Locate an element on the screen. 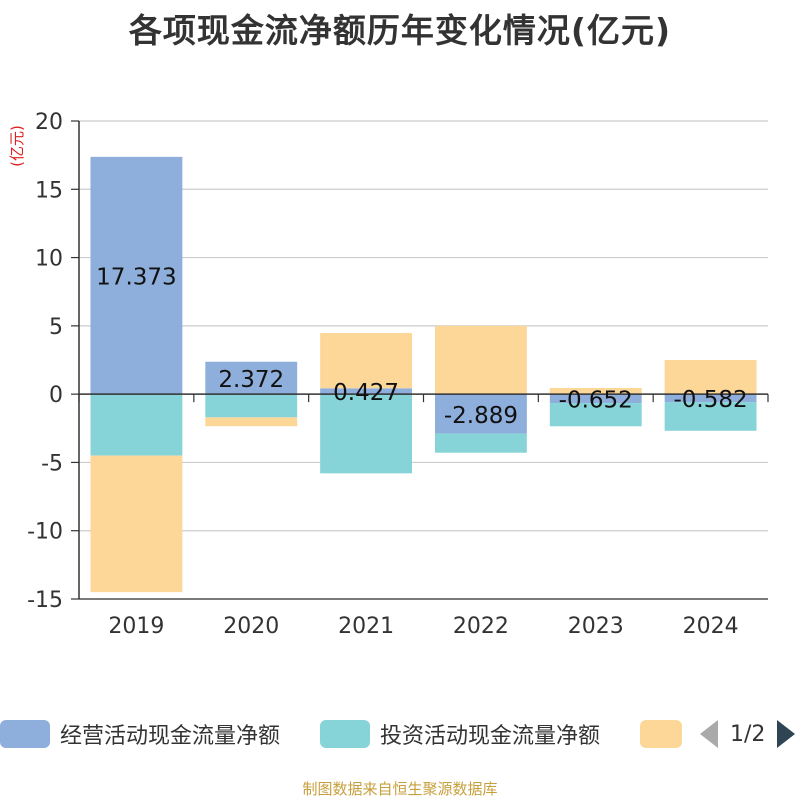  legend-item-third is located at coordinates (661, 734).